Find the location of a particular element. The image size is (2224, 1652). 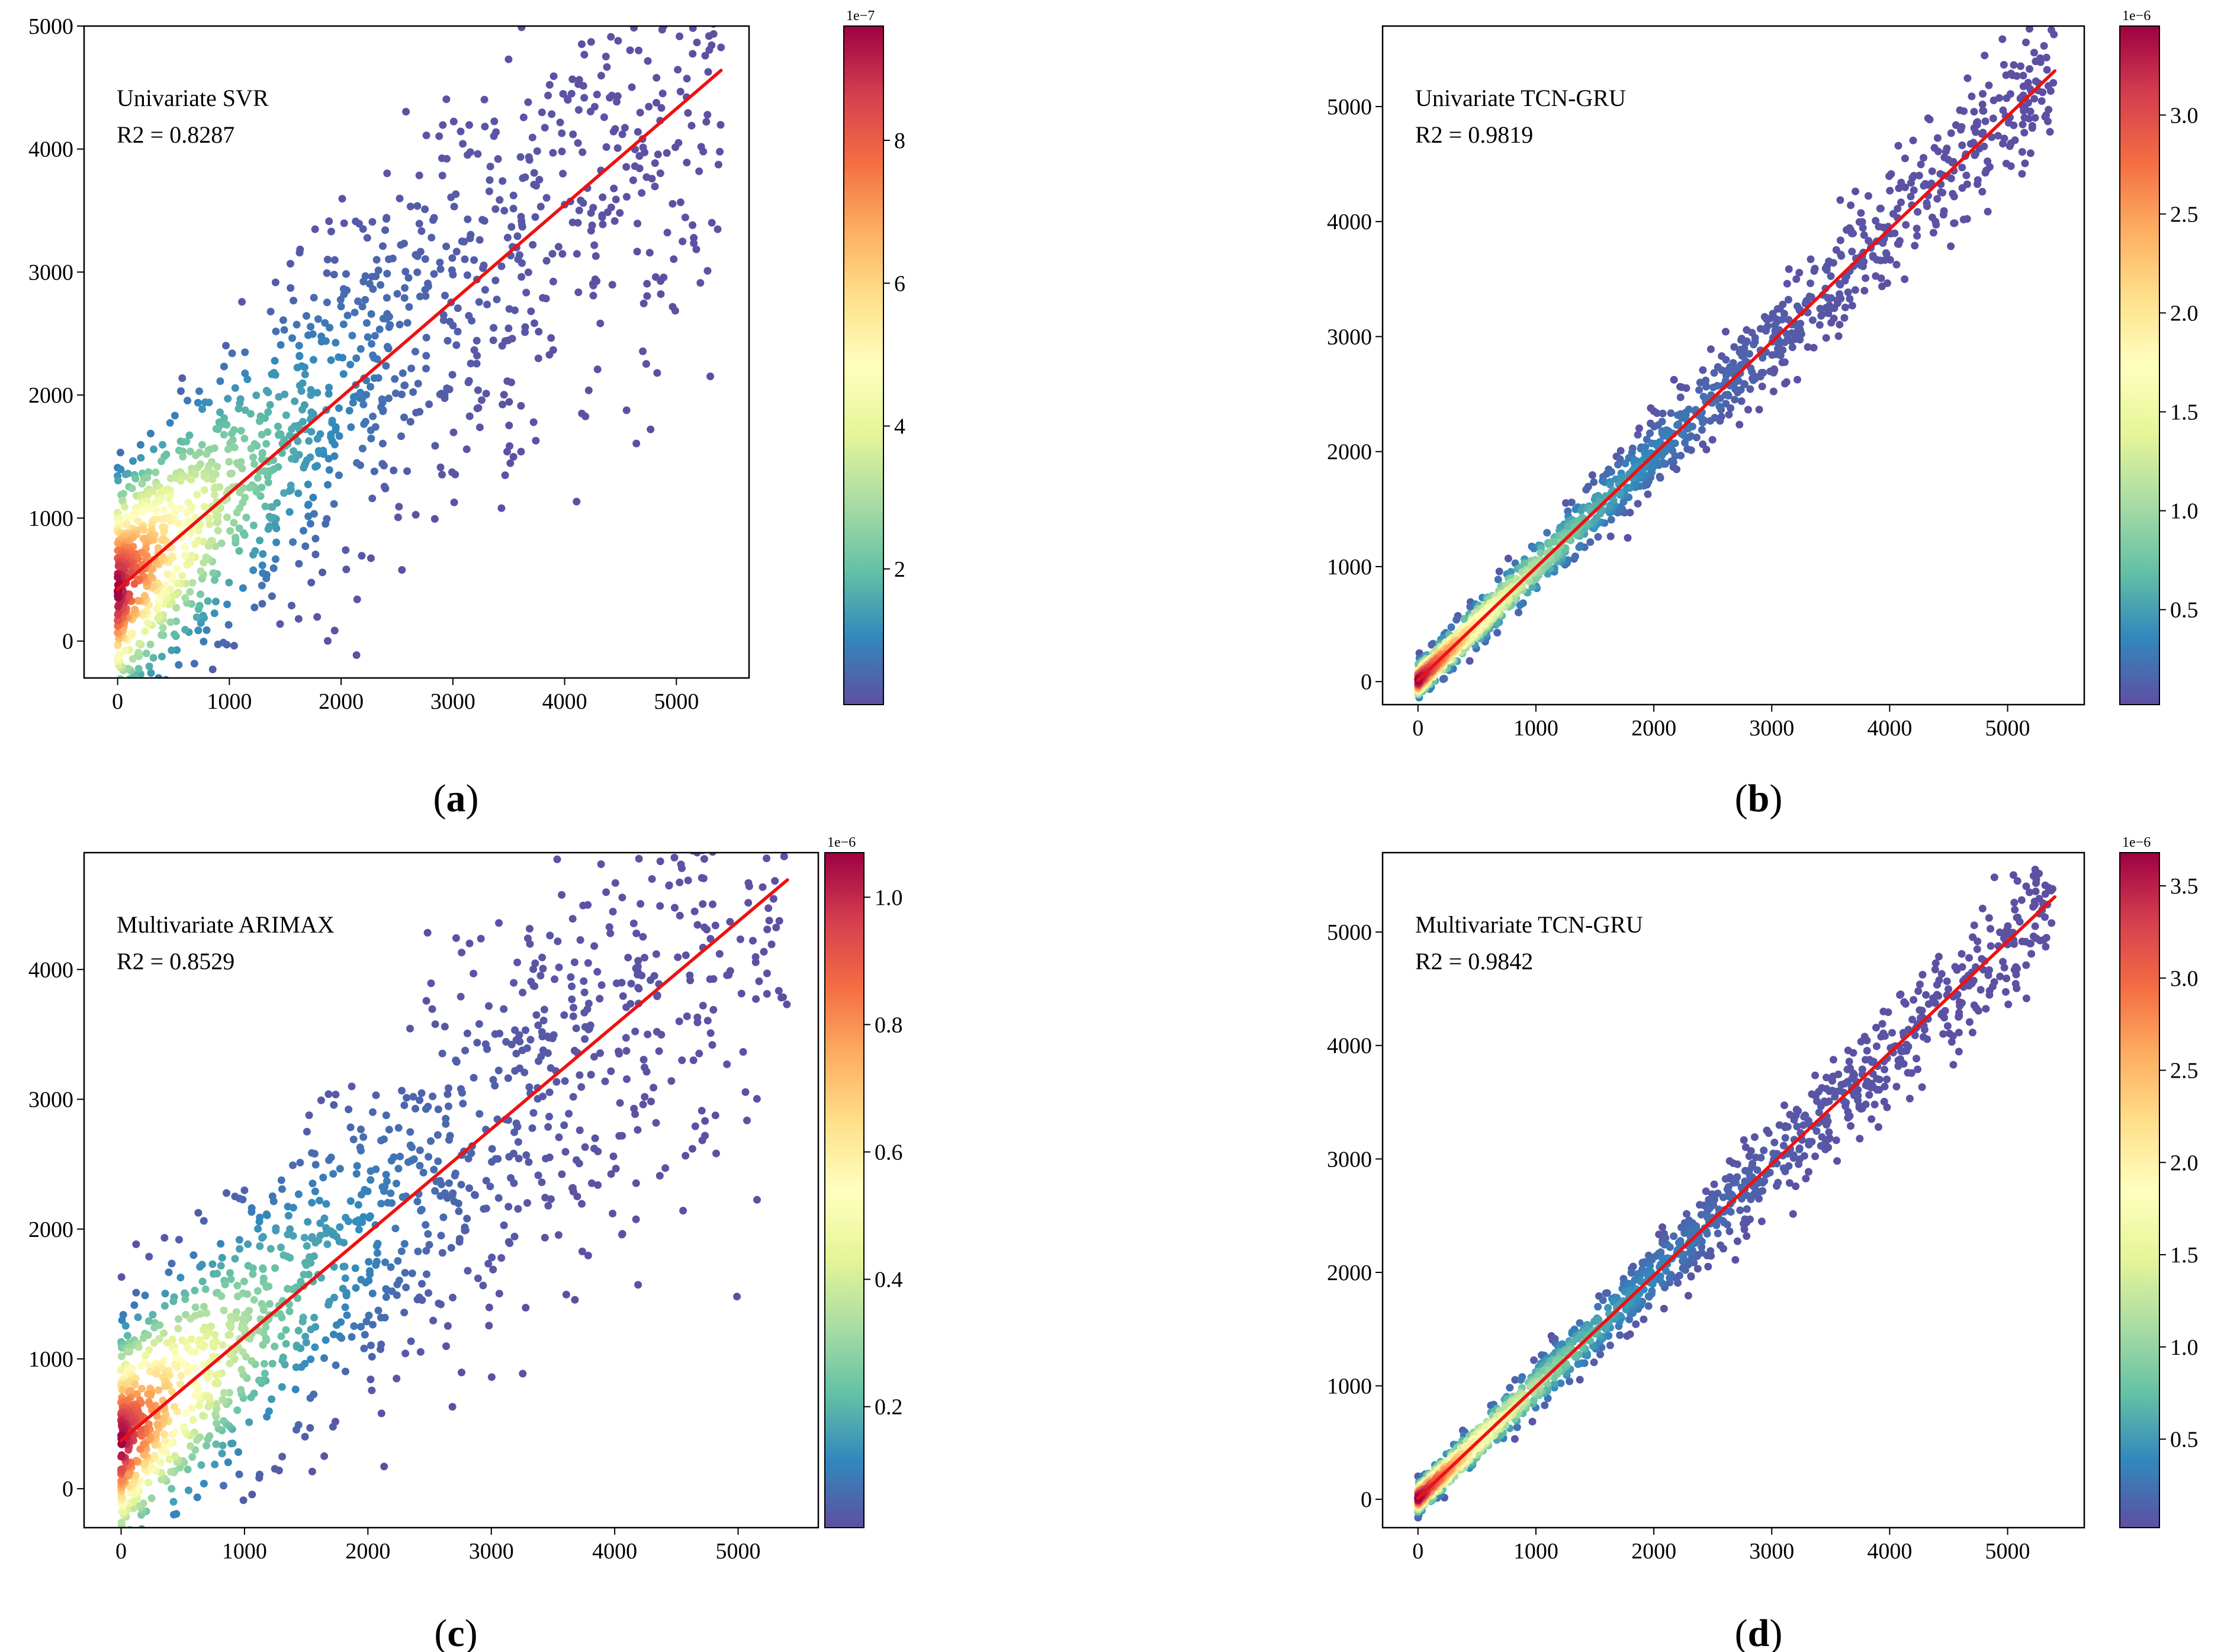

y-tick-label: 2000 is located at coordinates (50, 395).